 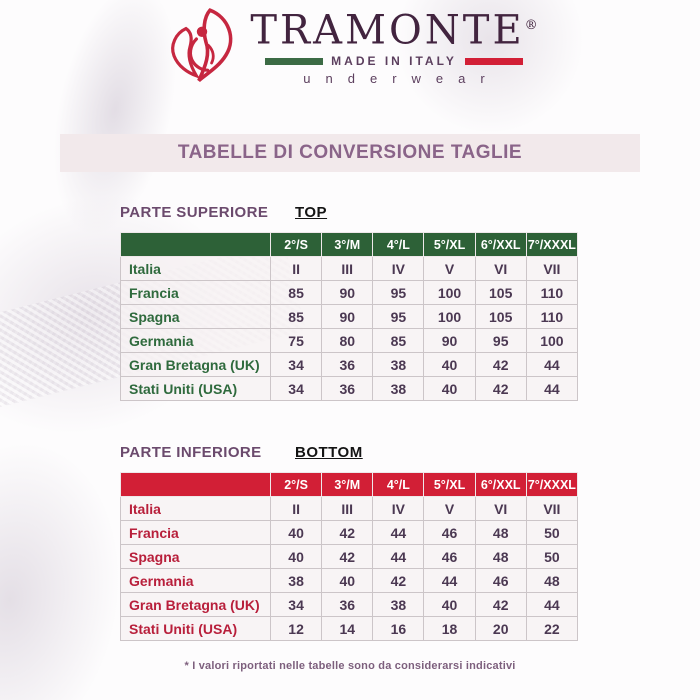 What do you see at coordinates (449, 628) in the screenshot?
I see `size-value-cell: 18` at bounding box center [449, 628].